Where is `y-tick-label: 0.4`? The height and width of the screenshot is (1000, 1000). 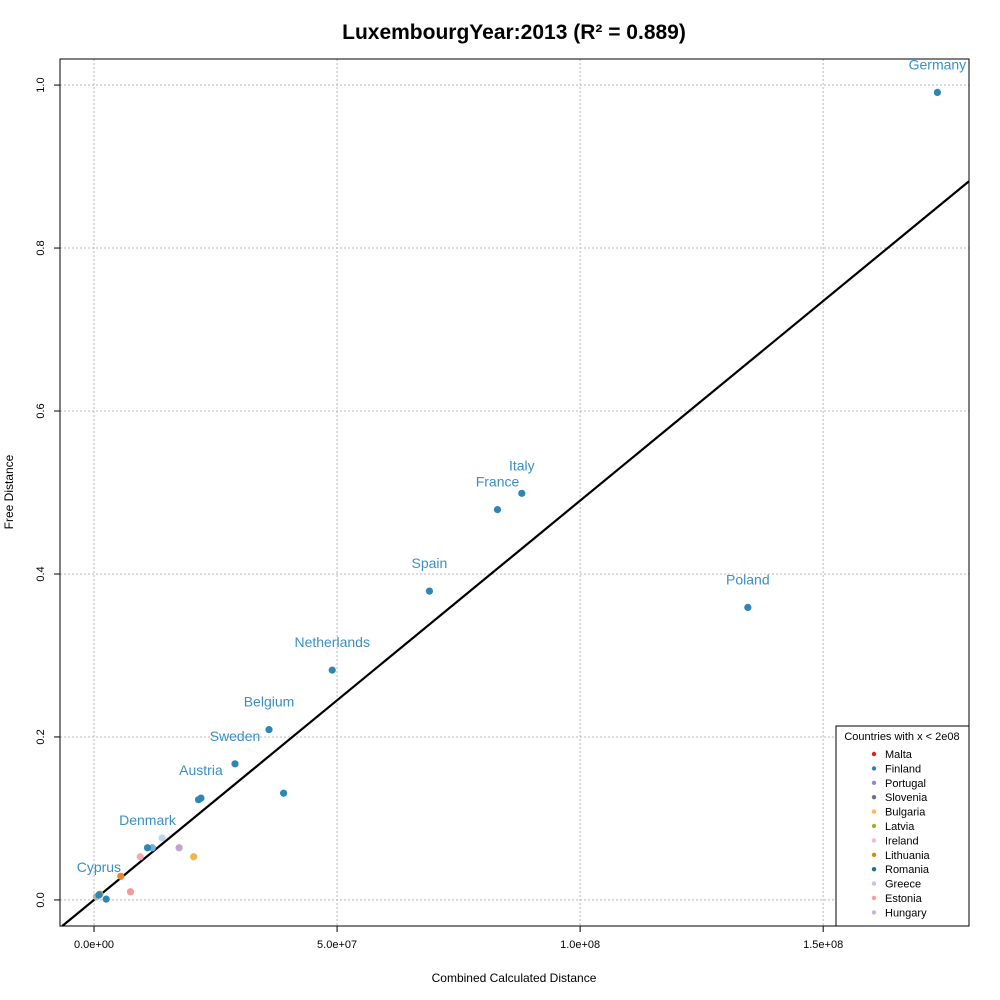 y-tick-label: 0.4 is located at coordinates (41, 573).